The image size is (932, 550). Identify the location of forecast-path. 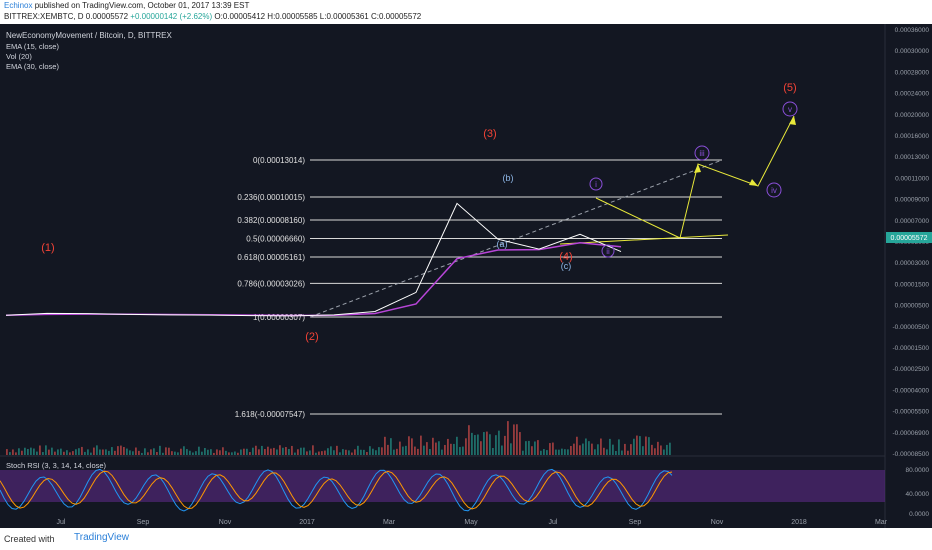
(737, 177).